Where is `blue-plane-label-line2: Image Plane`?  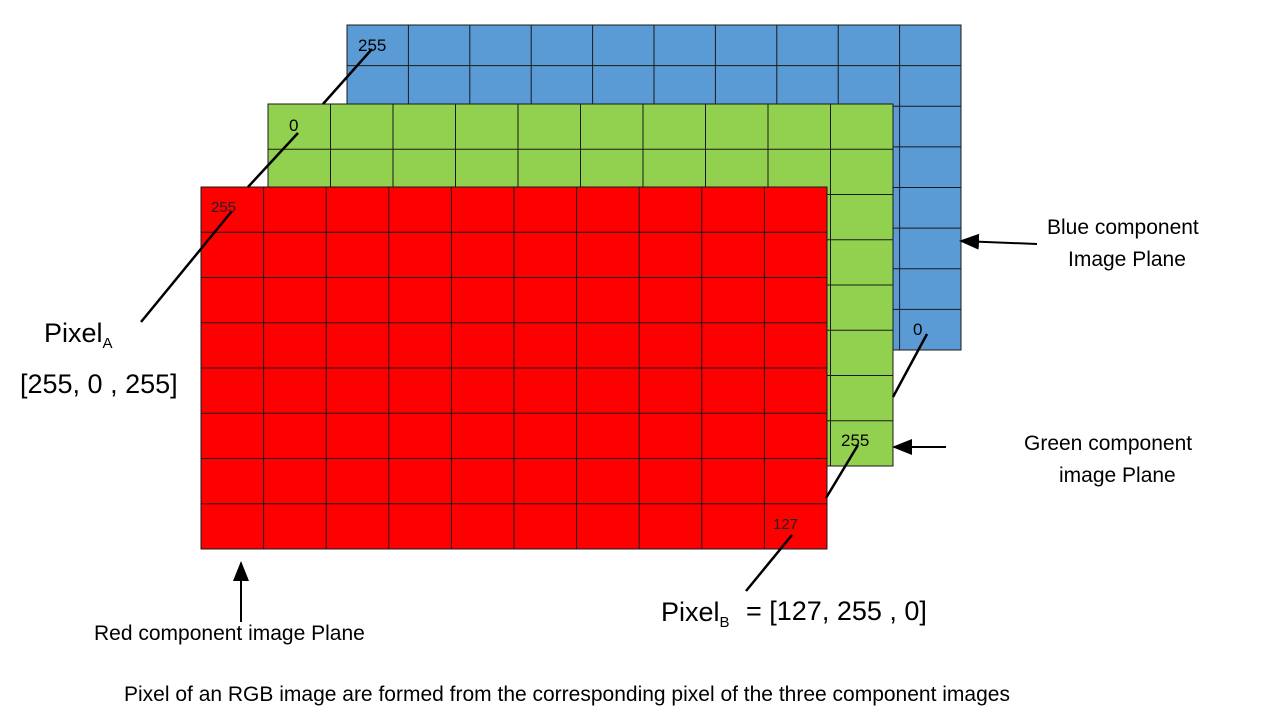 blue-plane-label-line2: Image Plane is located at coordinates (1127, 259).